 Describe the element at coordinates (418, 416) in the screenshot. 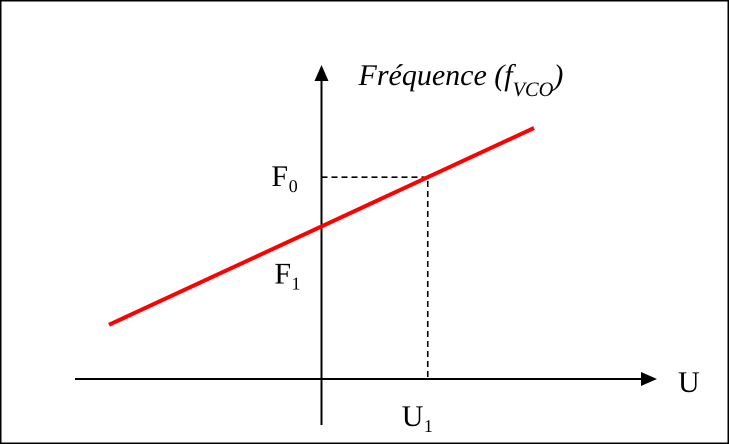

I see `text: U₁` at that location.